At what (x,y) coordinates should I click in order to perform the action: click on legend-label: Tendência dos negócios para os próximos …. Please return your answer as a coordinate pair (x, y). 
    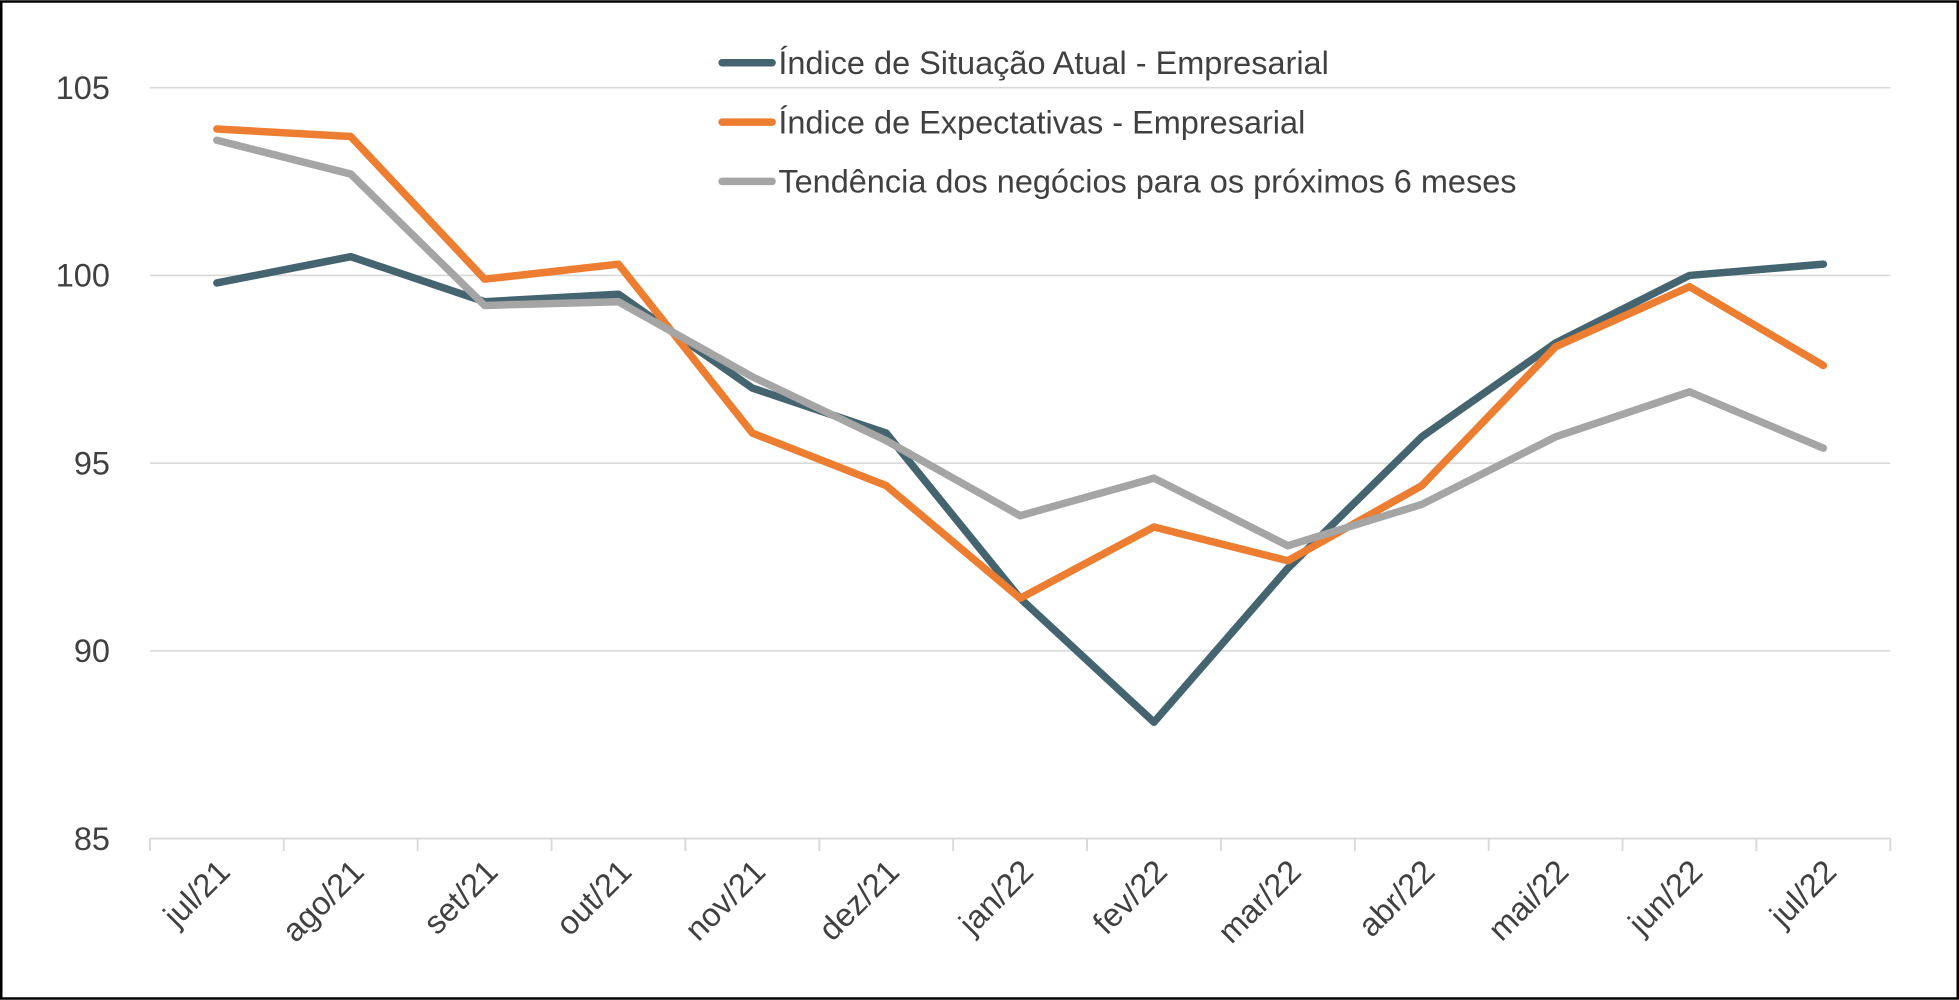
    Looking at the image, I should click on (1147, 182).